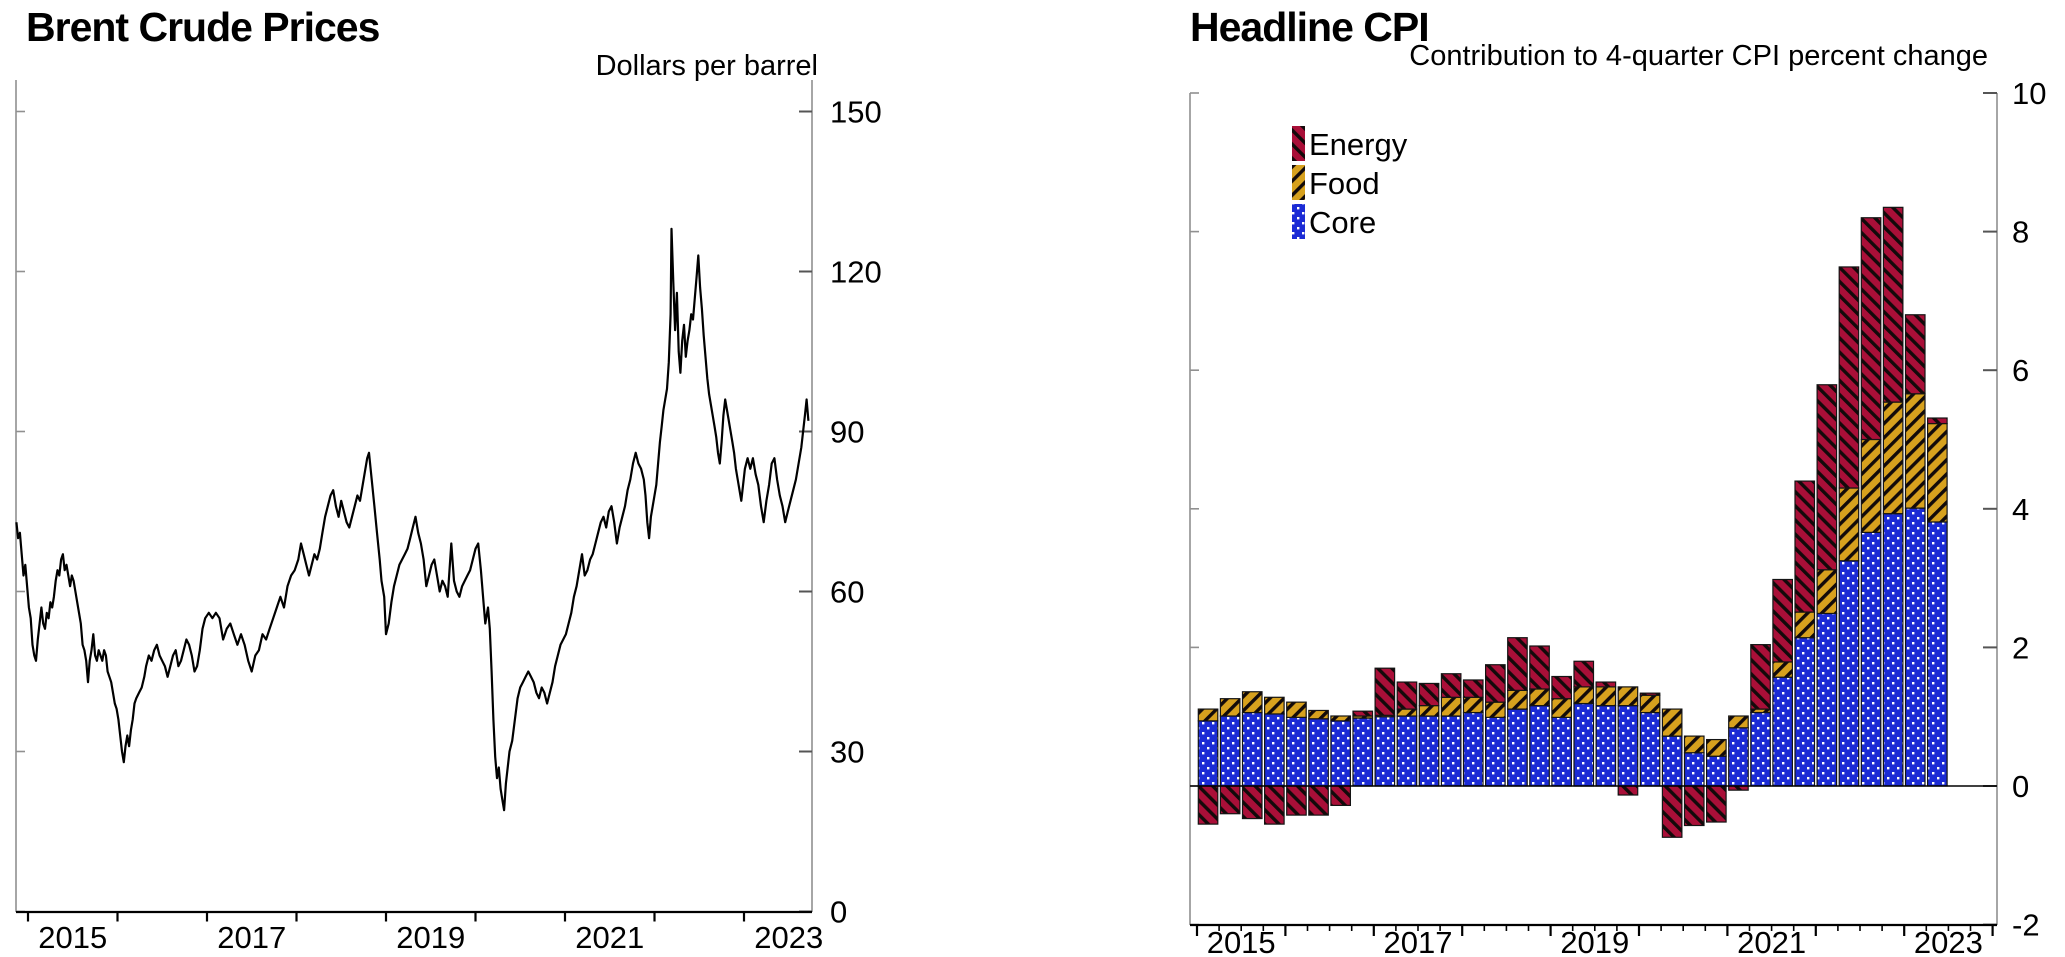 Image resolution: width=2065 pixels, height=957 pixels. Describe the element at coordinates (2020, 647) in the screenshot. I see `tick-label: 2` at that location.